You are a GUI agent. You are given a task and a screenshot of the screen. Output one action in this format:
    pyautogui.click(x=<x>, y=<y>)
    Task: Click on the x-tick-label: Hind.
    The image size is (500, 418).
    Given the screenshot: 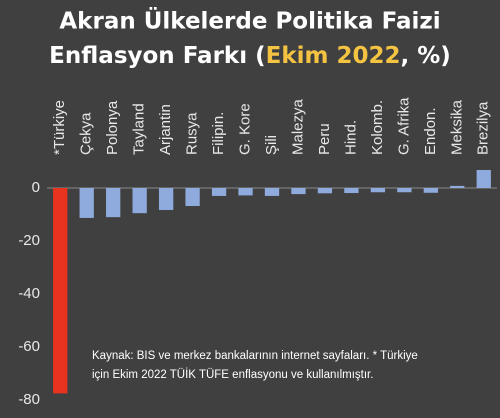 What is the action you would take?
    pyautogui.click(x=350, y=137)
    